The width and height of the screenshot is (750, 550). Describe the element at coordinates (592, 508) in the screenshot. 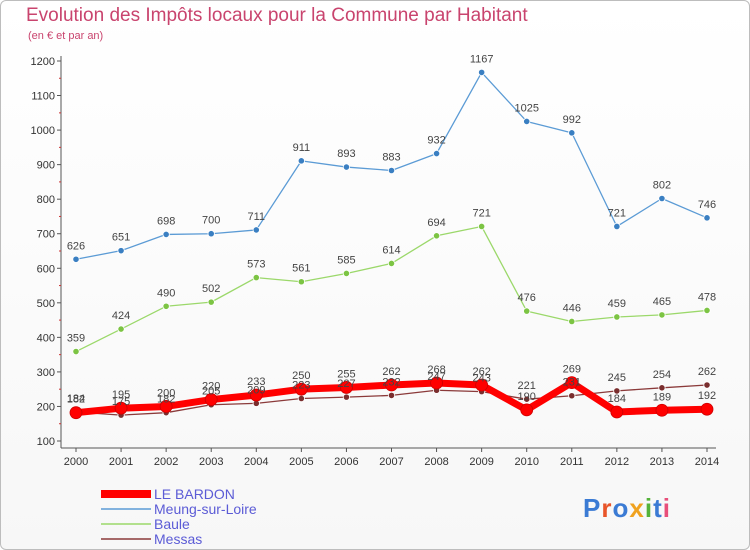

I see `logo-letter: P` at that location.